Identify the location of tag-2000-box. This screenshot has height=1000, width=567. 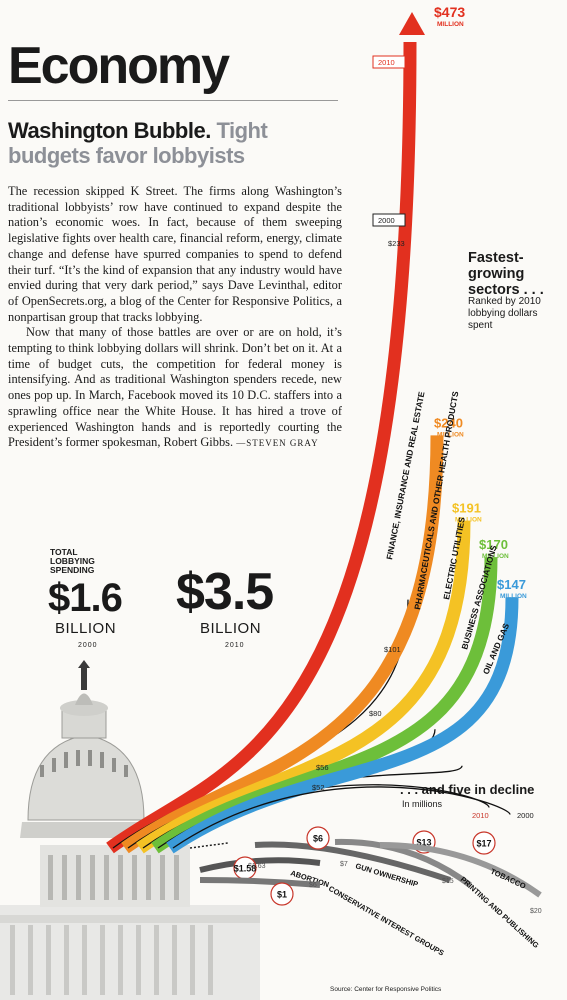
(389, 220).